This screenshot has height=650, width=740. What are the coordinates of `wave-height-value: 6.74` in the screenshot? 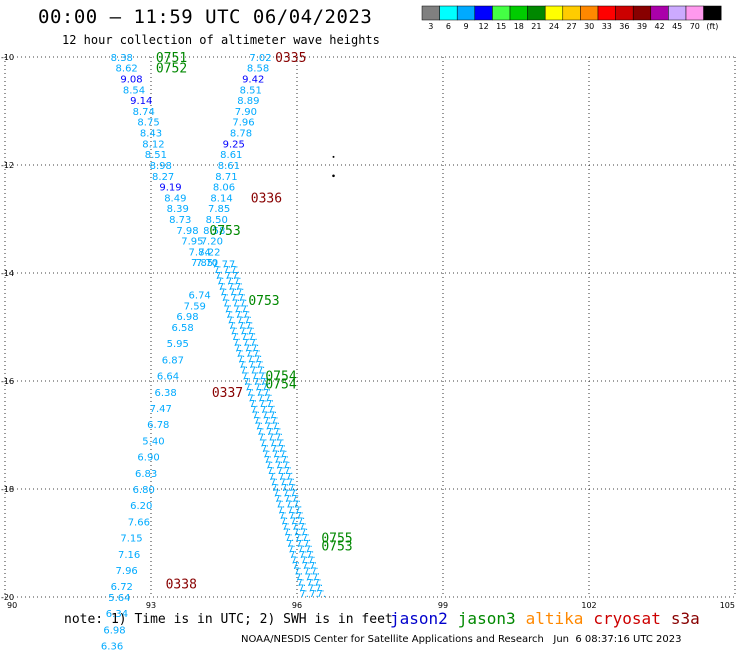 It's located at (200, 296).